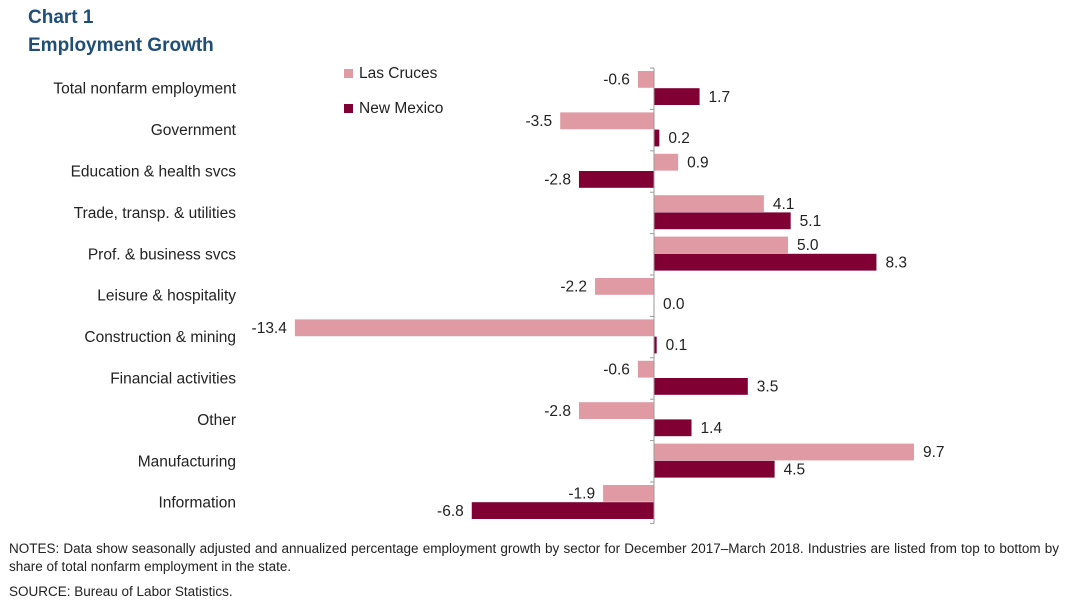  I want to click on category-label: Other, so click(216, 420).